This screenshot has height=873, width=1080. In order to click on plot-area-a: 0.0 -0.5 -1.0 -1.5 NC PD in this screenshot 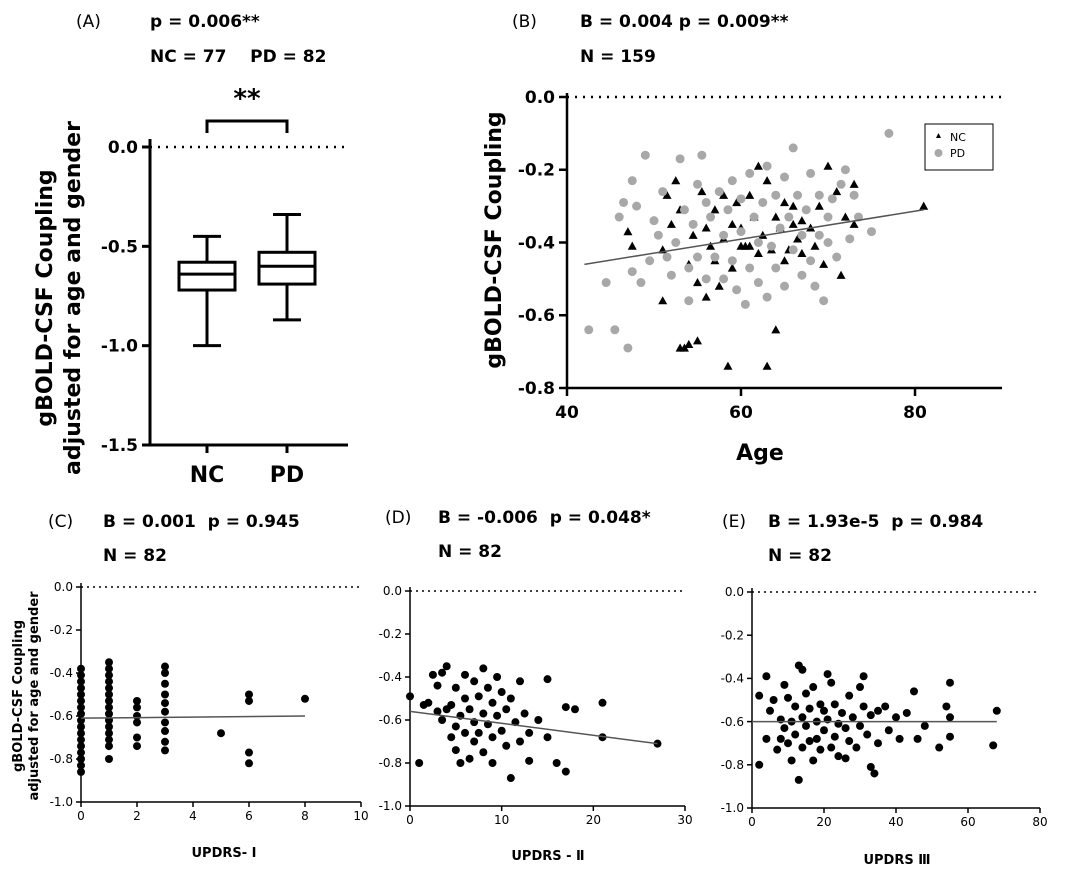, I will do `click(224, 313)`.